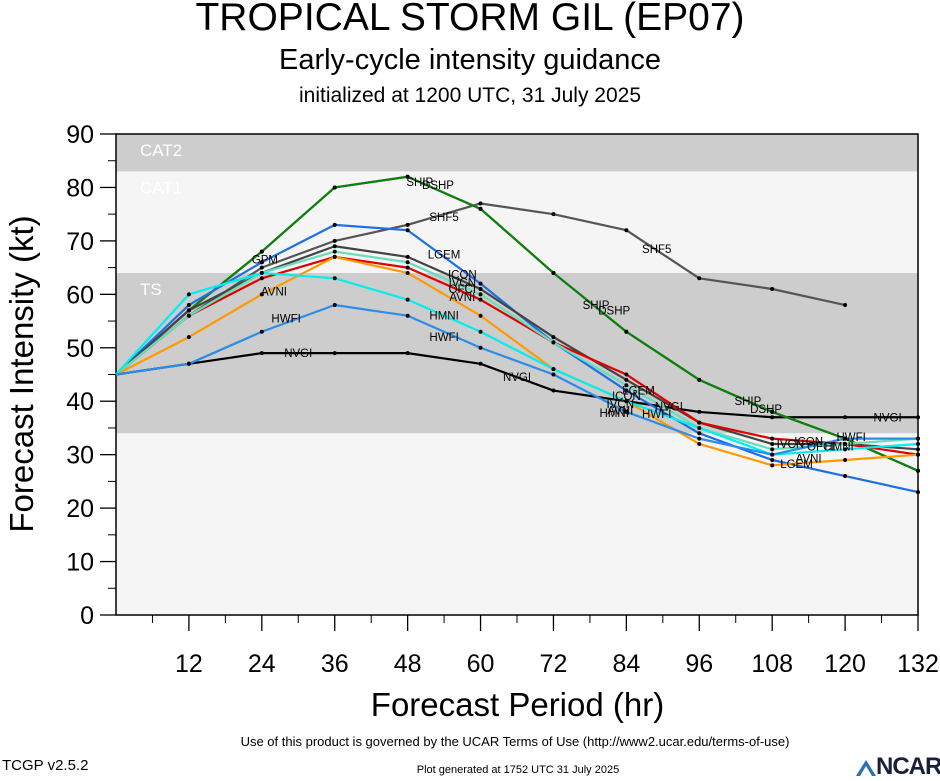  I want to click on category-band-cat2, so click(517, 153).